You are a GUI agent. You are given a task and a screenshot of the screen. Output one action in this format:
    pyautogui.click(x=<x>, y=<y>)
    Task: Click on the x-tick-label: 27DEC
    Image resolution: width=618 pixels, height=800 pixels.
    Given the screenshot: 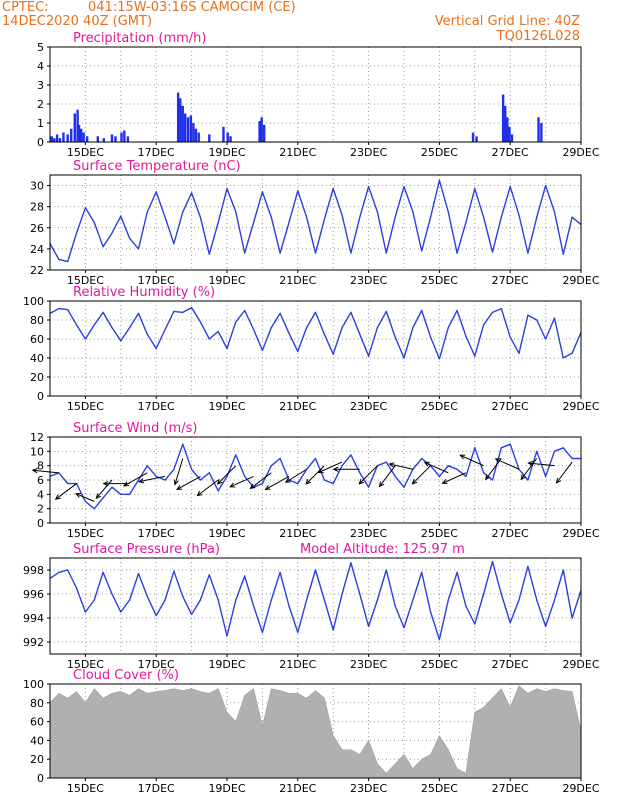 What is the action you would take?
    pyautogui.click(x=510, y=788)
    